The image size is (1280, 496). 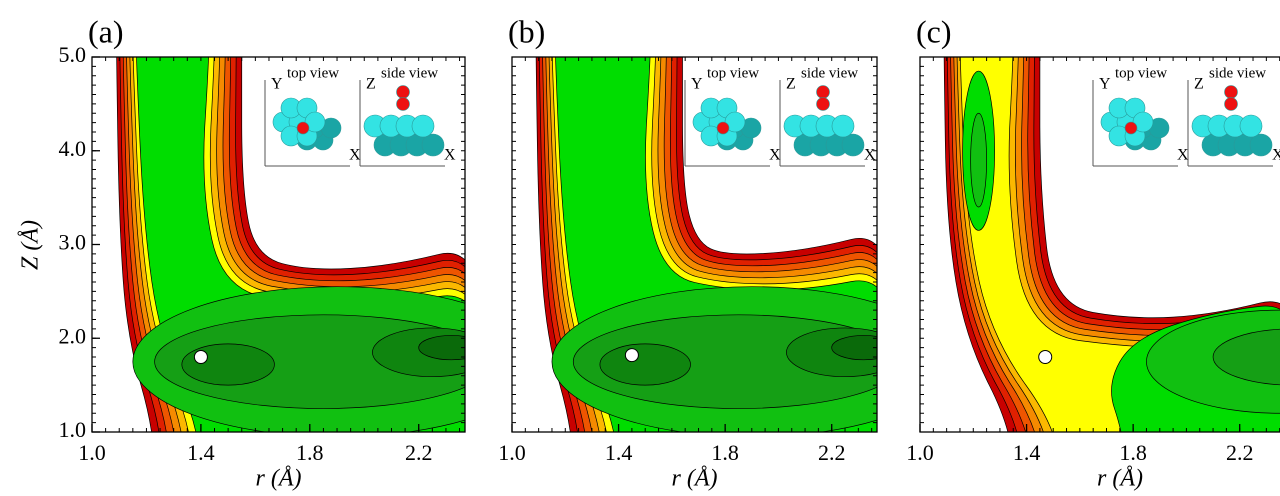 I want to click on y-tick-label: 1.0, so click(x=73, y=429).